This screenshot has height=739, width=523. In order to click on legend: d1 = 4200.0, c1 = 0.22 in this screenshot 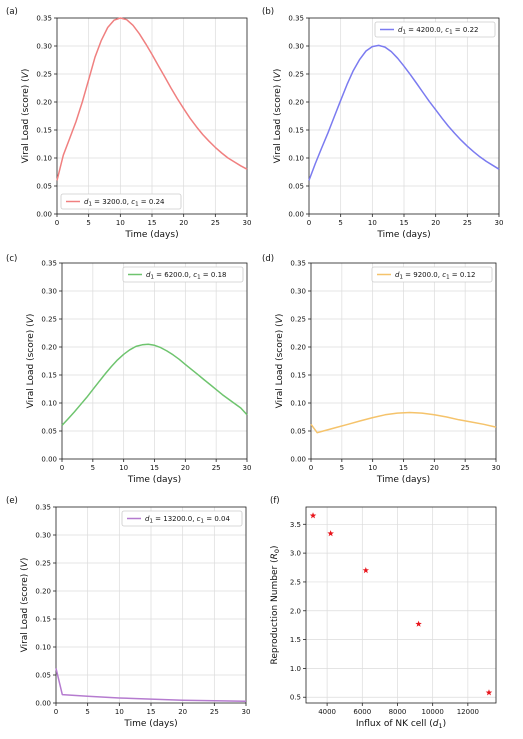, I will do `click(435, 29)`.